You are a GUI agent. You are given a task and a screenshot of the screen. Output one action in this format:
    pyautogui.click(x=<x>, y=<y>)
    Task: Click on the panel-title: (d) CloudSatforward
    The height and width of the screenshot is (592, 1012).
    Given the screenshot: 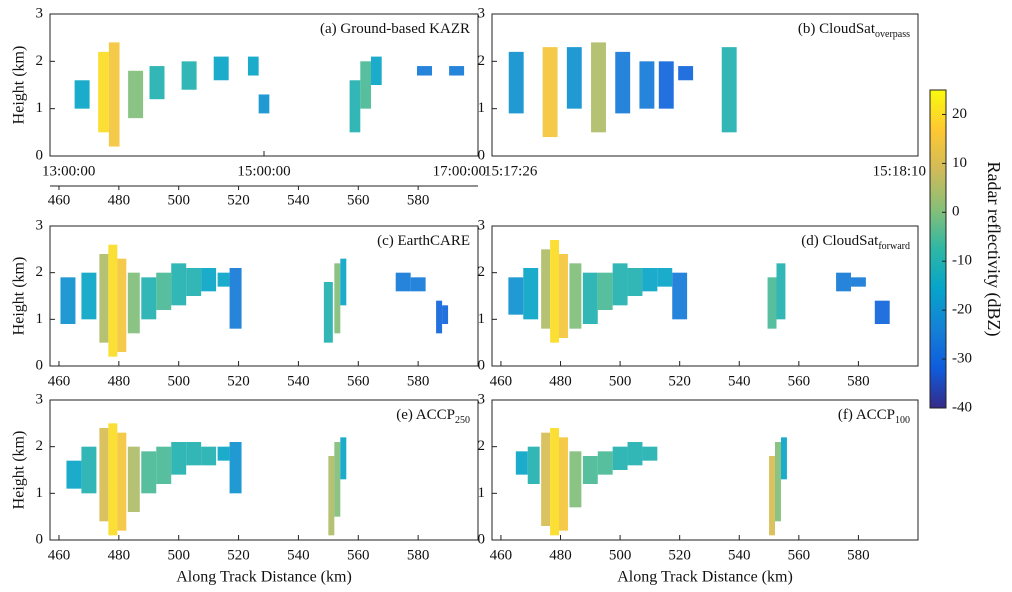 What is the action you would take?
    pyautogui.click(x=855, y=242)
    